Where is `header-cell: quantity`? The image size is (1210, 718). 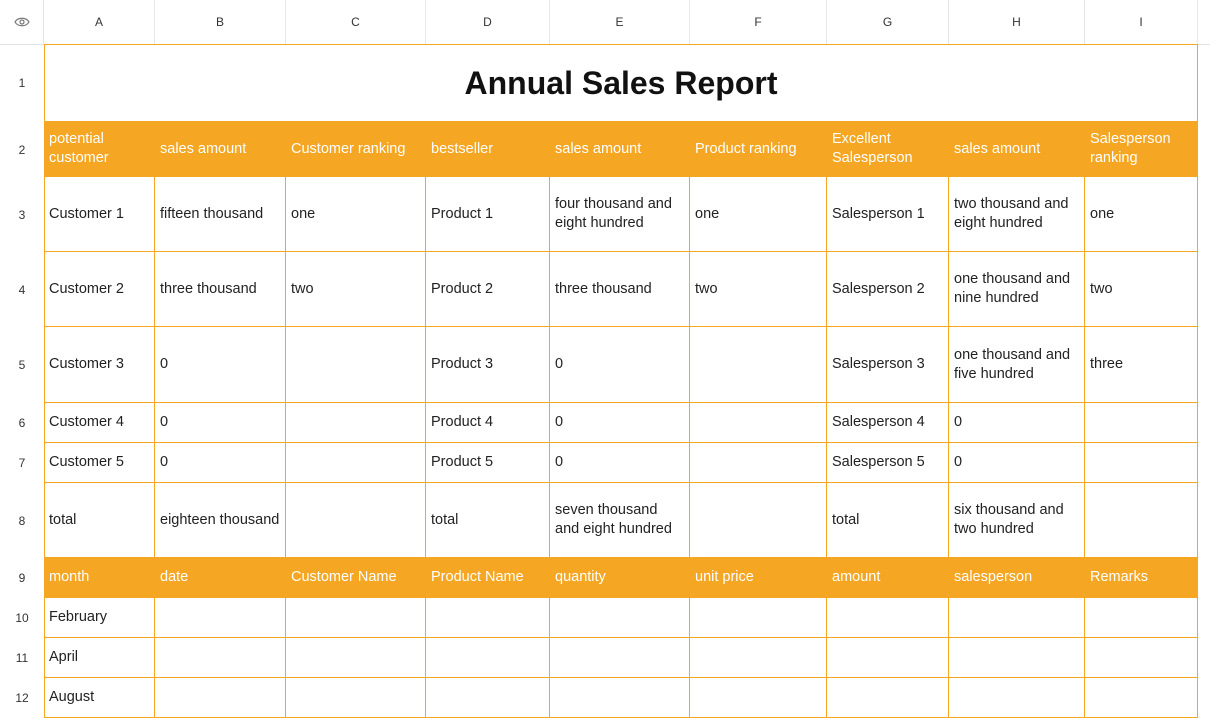 header-cell: quantity is located at coordinates (620, 578).